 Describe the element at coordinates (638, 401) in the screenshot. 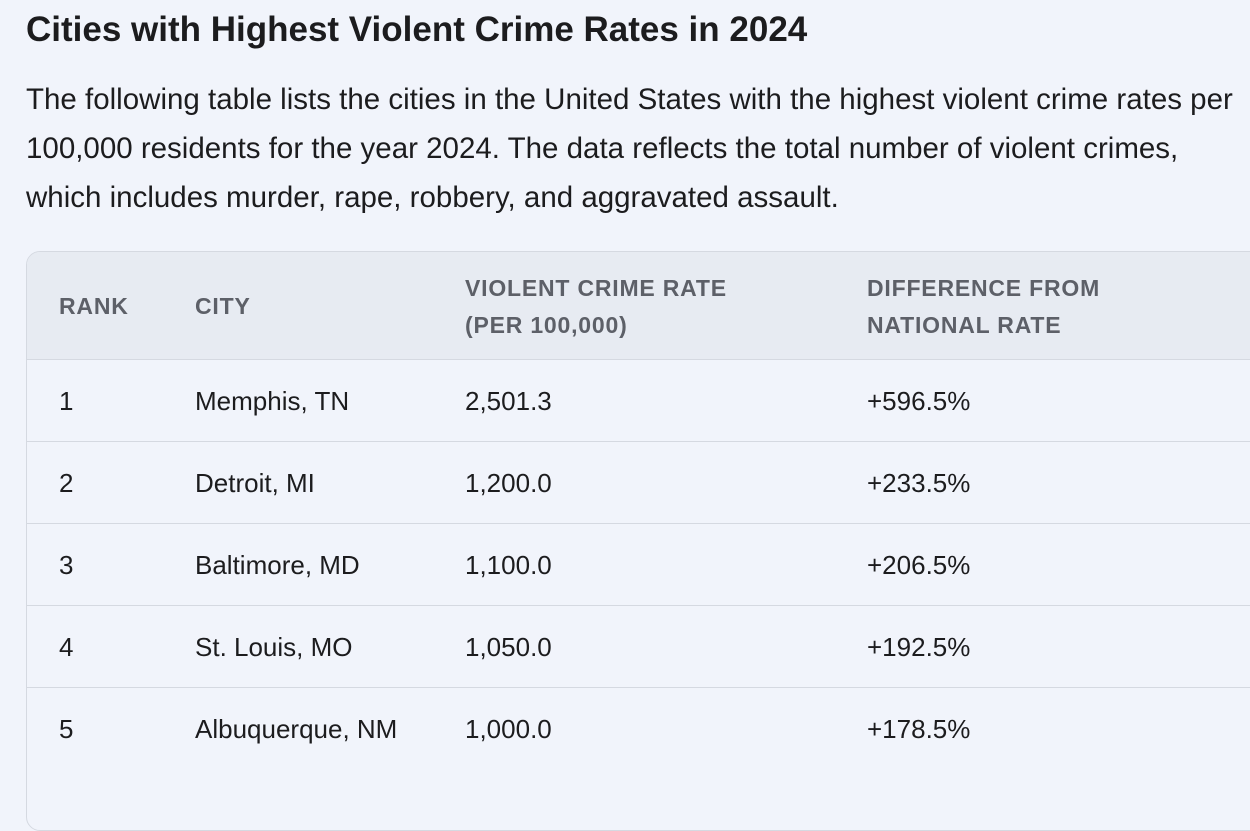

I see `table-row: 1 Memphis, TN 2,501.3 +596.5%` at that location.